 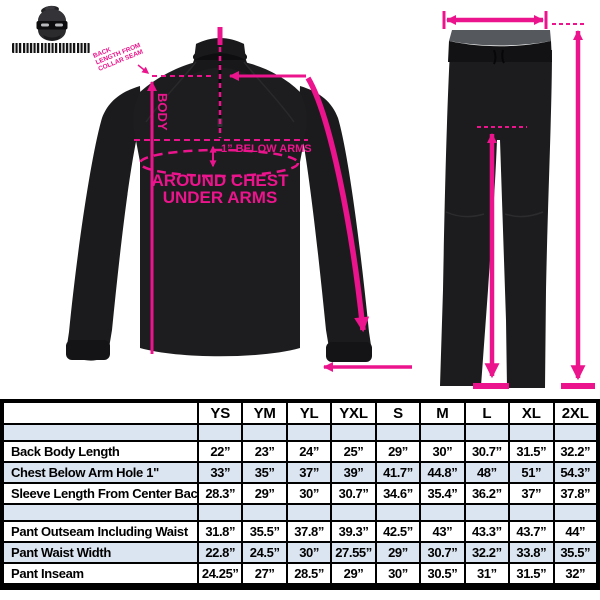 What do you see at coordinates (266, 149) in the screenshot?
I see `below-arms-label: 1” BELOW ARMS` at bounding box center [266, 149].